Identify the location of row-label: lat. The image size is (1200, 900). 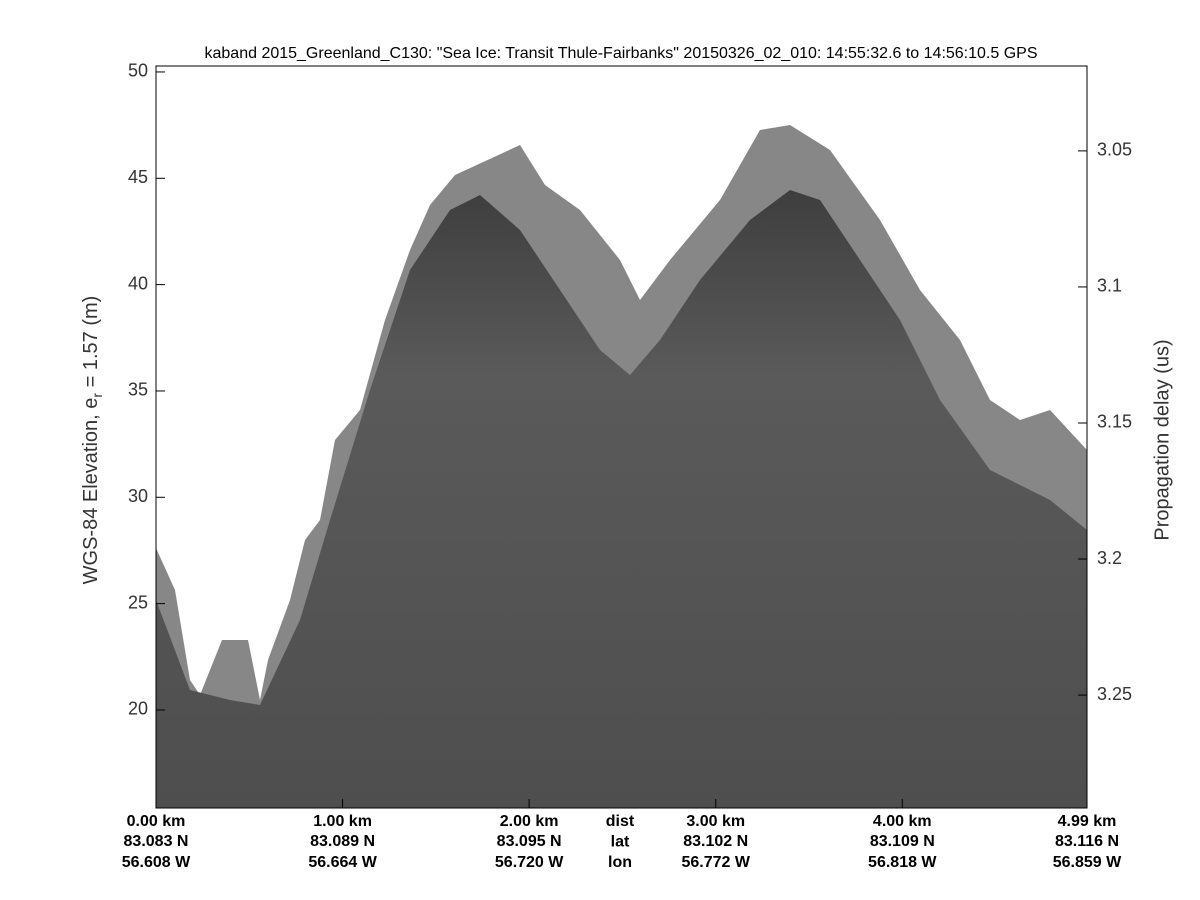
(620, 842).